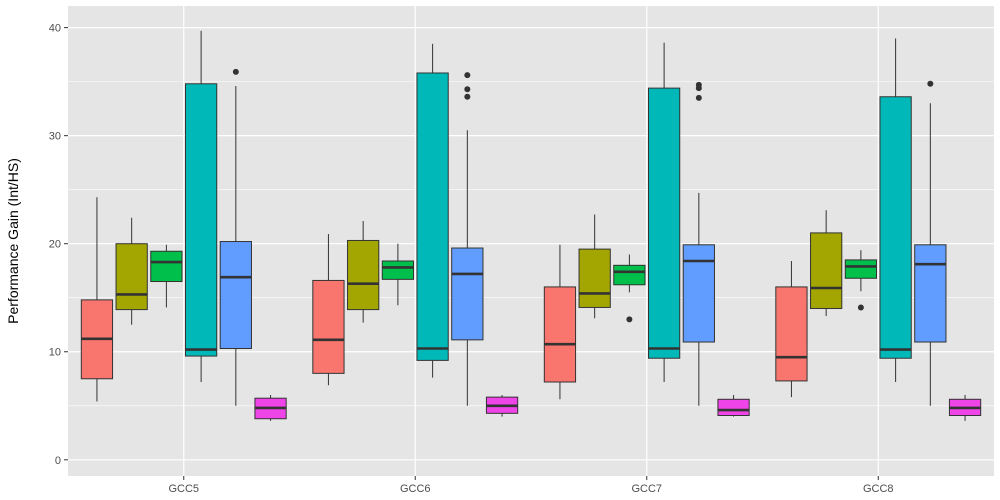  What do you see at coordinates (55, 137) in the screenshot?
I see `y-tick-label: 30` at bounding box center [55, 137].